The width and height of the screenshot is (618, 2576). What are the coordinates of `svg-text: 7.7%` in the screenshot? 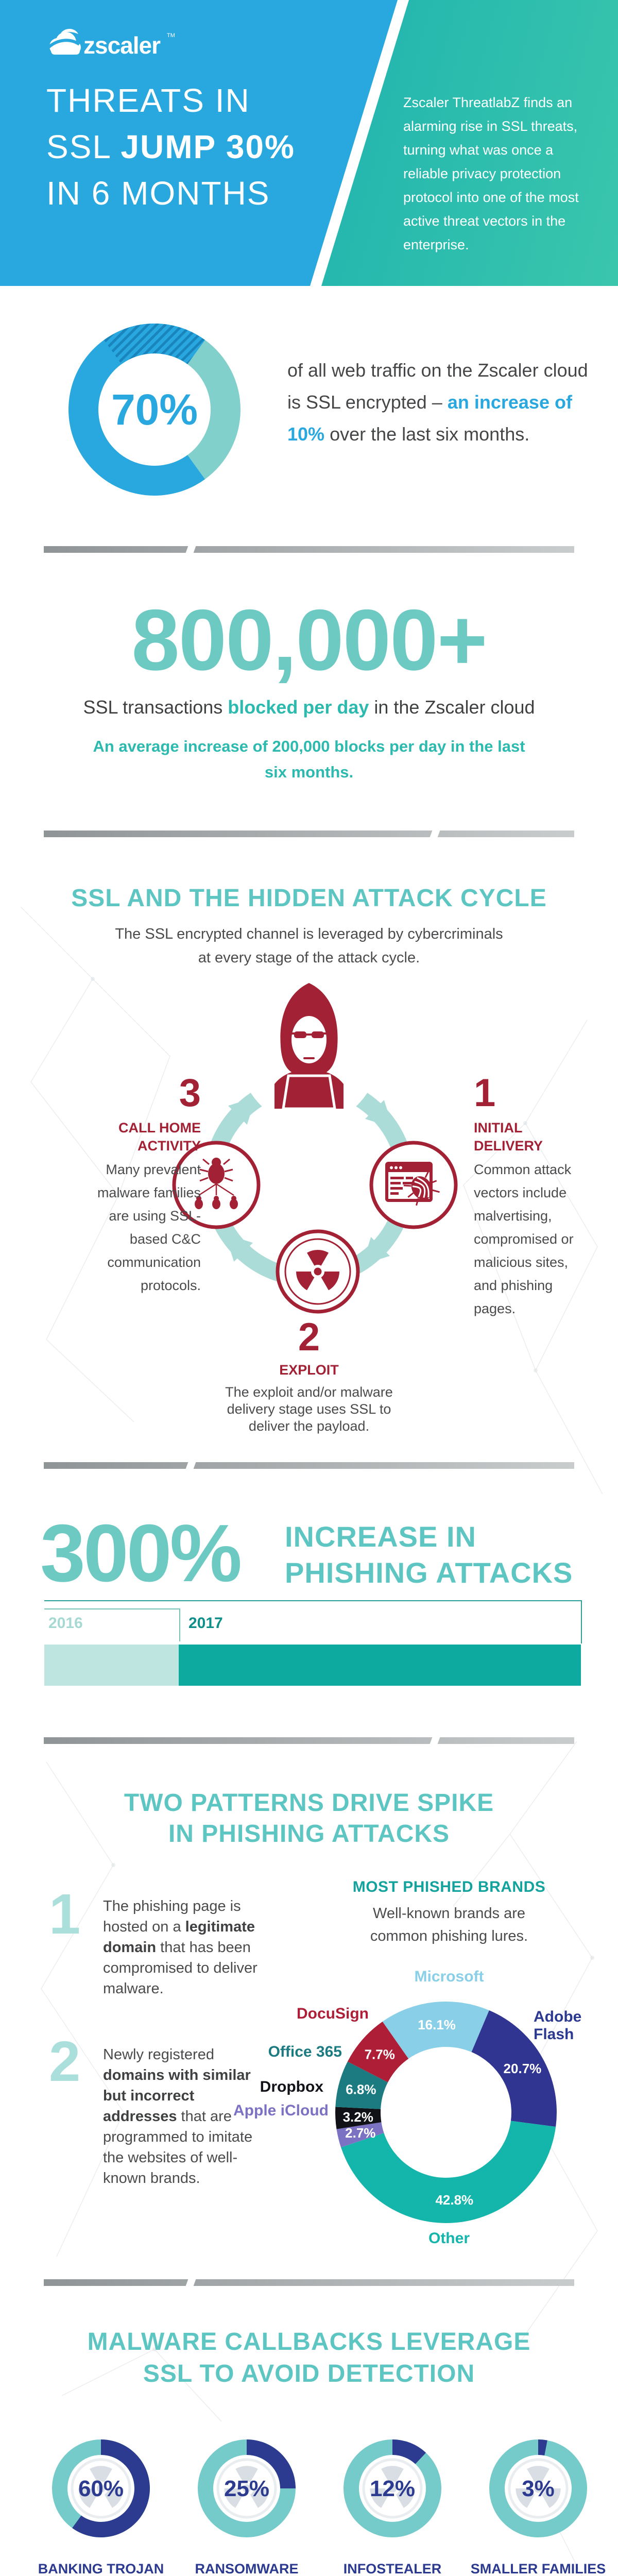 It's located at (380, 2054).